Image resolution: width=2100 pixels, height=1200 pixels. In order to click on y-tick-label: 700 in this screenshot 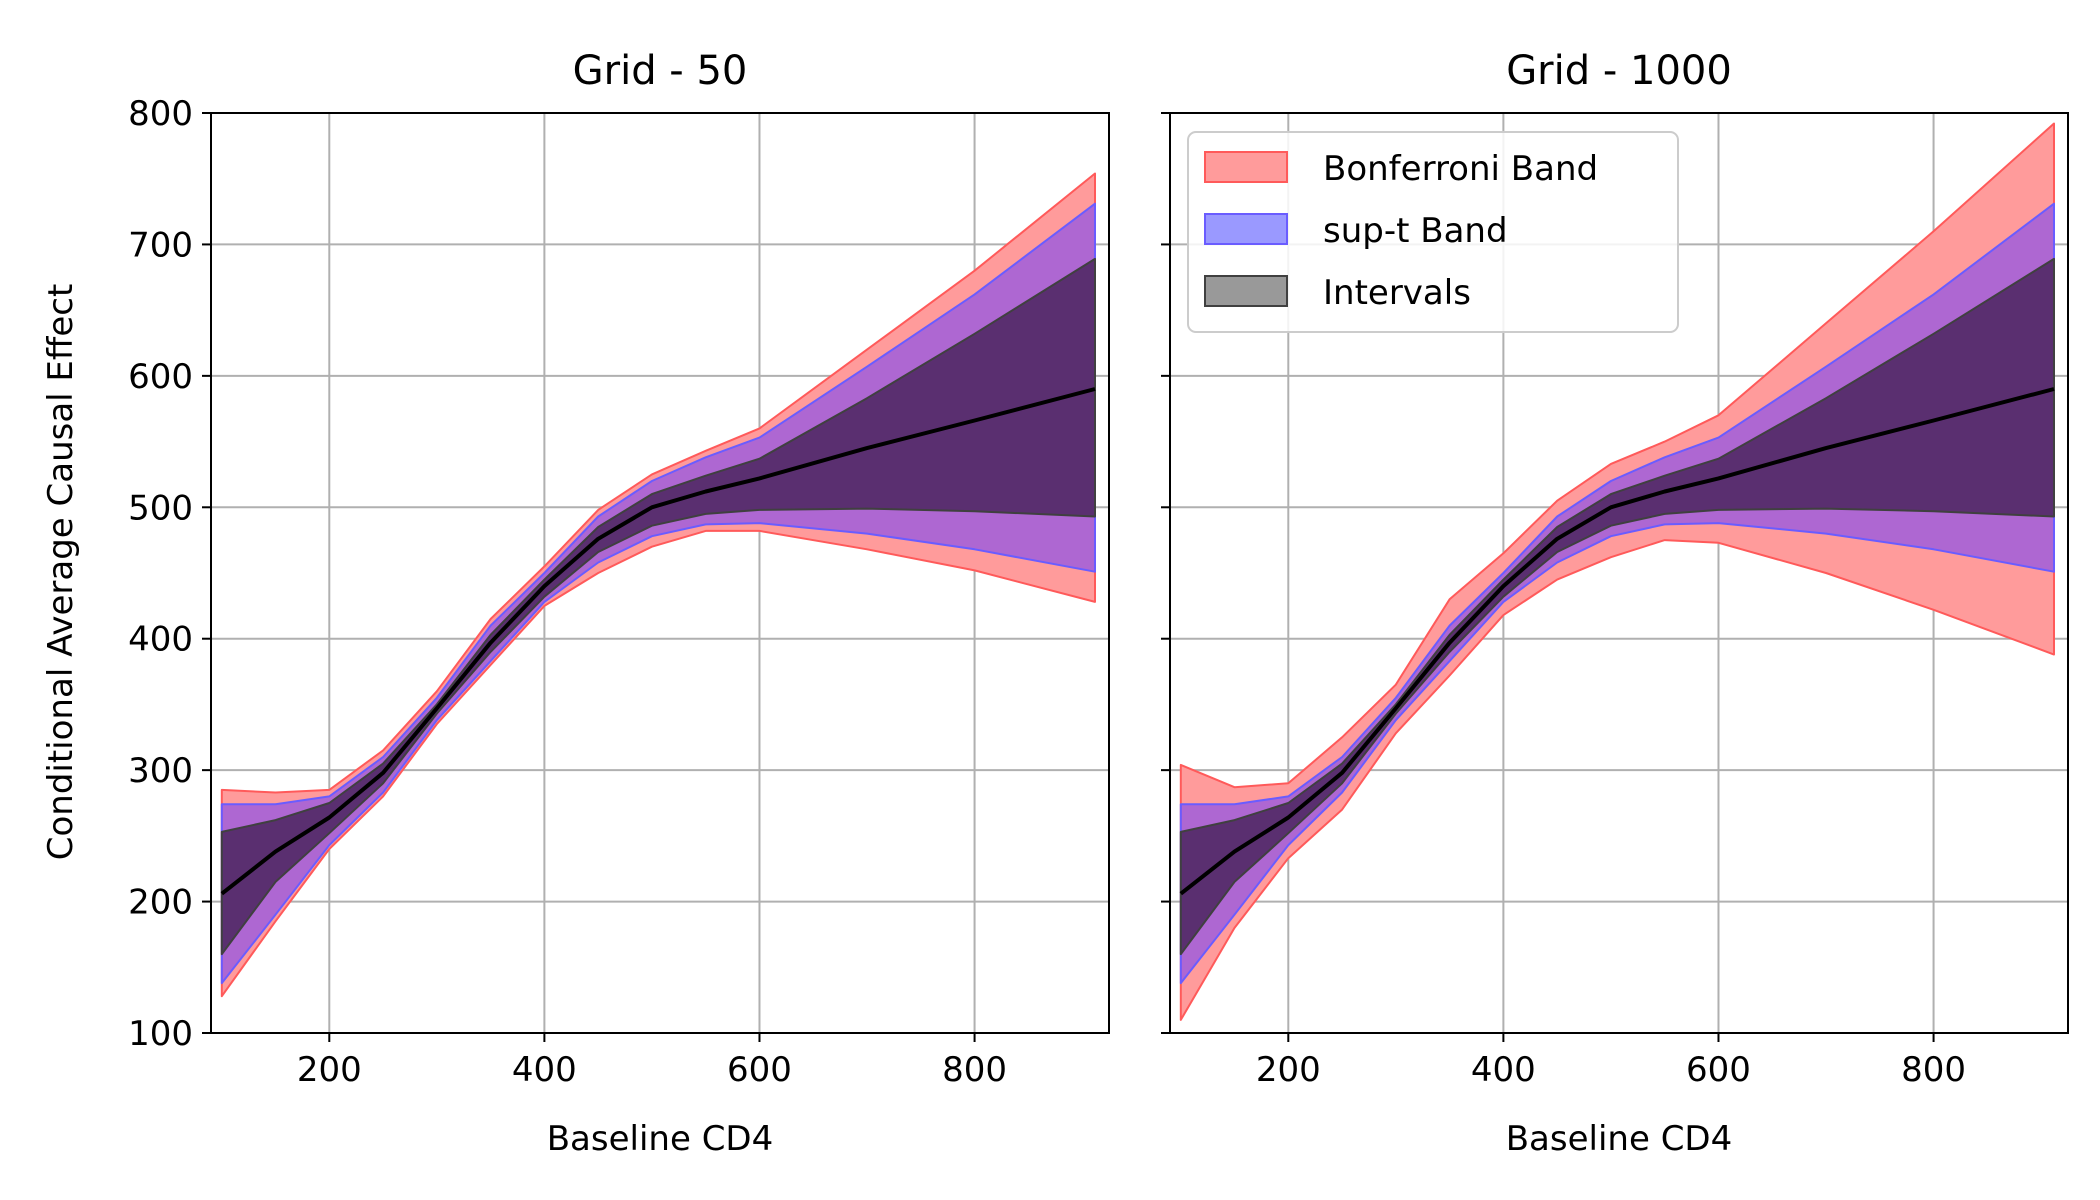, I will do `click(160, 245)`.